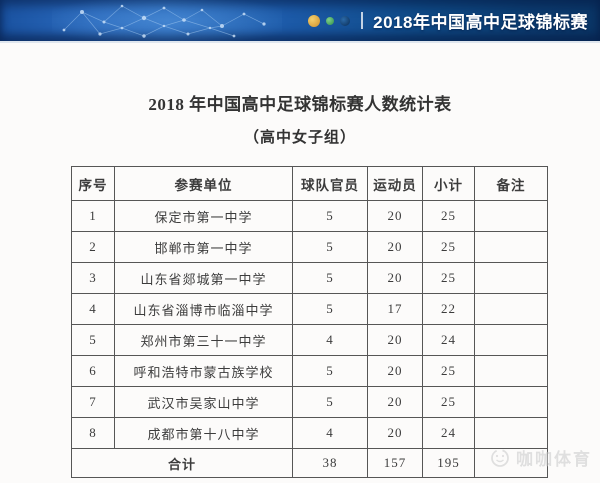 This screenshot has width=600, height=483. What do you see at coordinates (203, 278) in the screenshot?
I see `row-unit: 山东省郯城第一中学` at bounding box center [203, 278].